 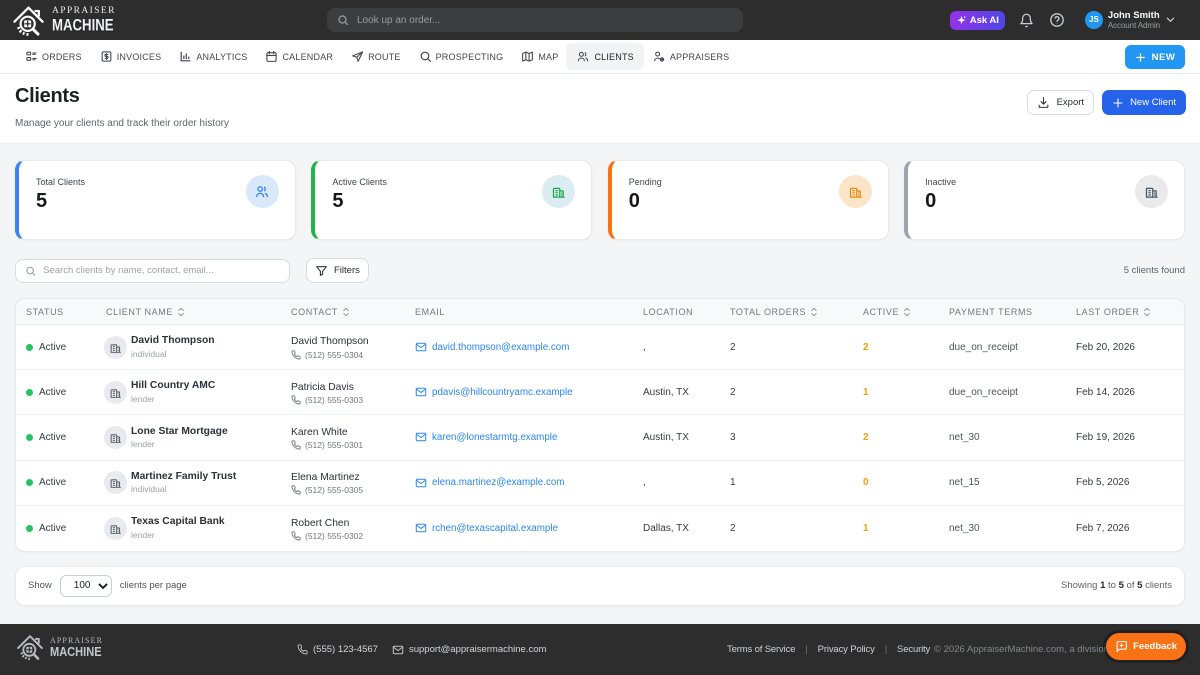 What do you see at coordinates (53, 437) in the screenshot?
I see `status-label: Active` at bounding box center [53, 437].